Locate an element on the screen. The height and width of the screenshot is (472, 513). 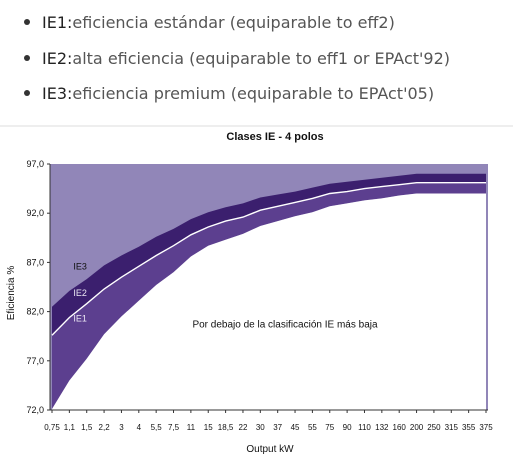
x-tick-label: 45 is located at coordinates (295, 427).